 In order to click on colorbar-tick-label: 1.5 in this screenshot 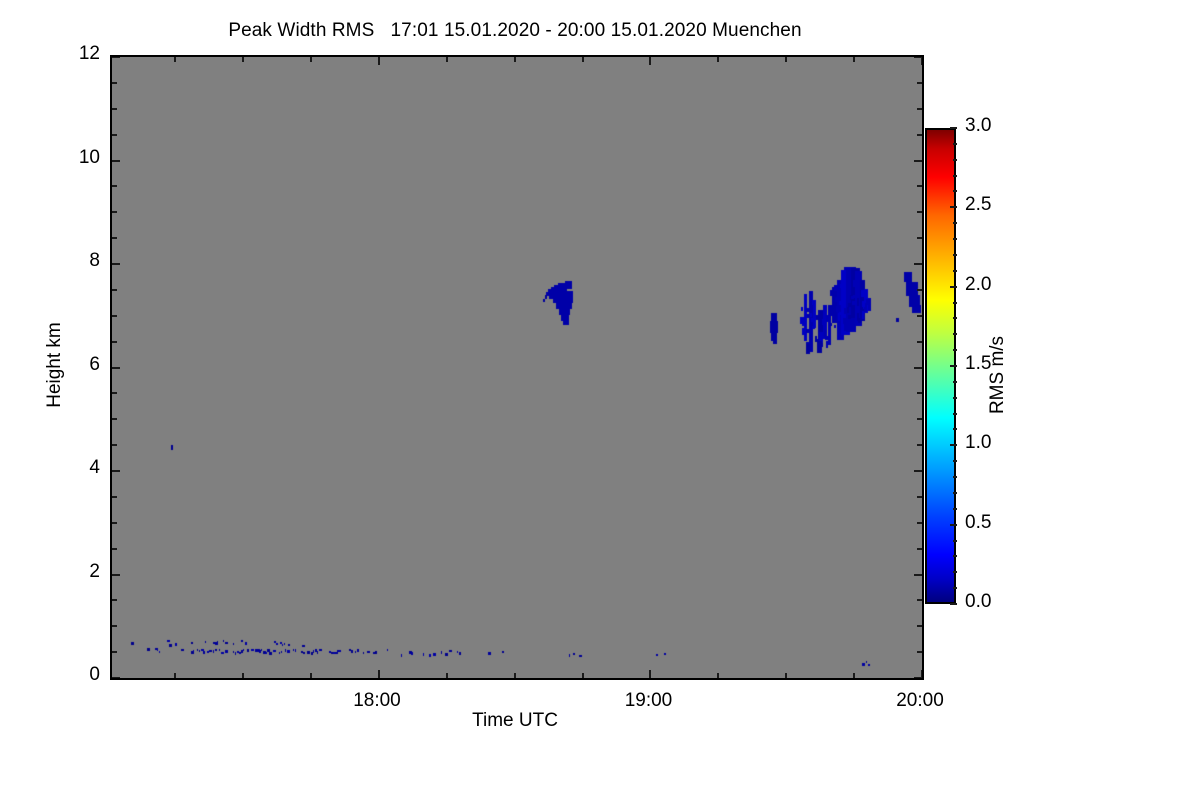, I will do `click(978, 363)`.